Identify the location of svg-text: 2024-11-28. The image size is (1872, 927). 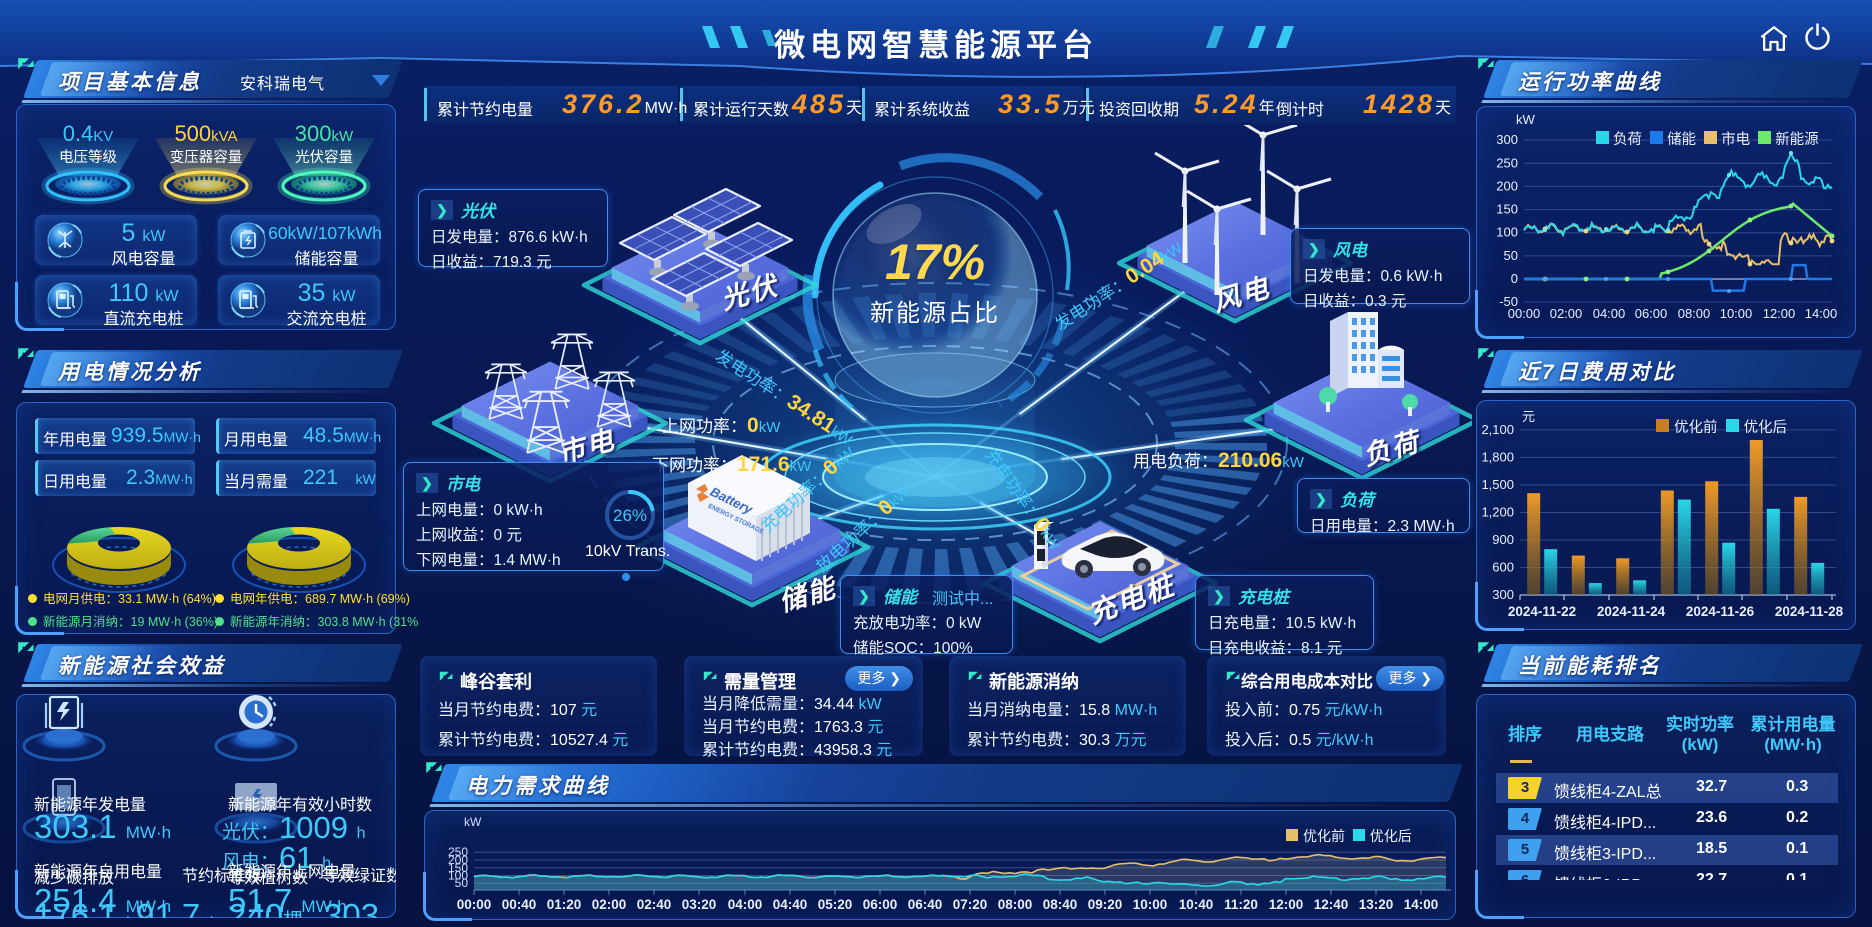
(1809, 611).